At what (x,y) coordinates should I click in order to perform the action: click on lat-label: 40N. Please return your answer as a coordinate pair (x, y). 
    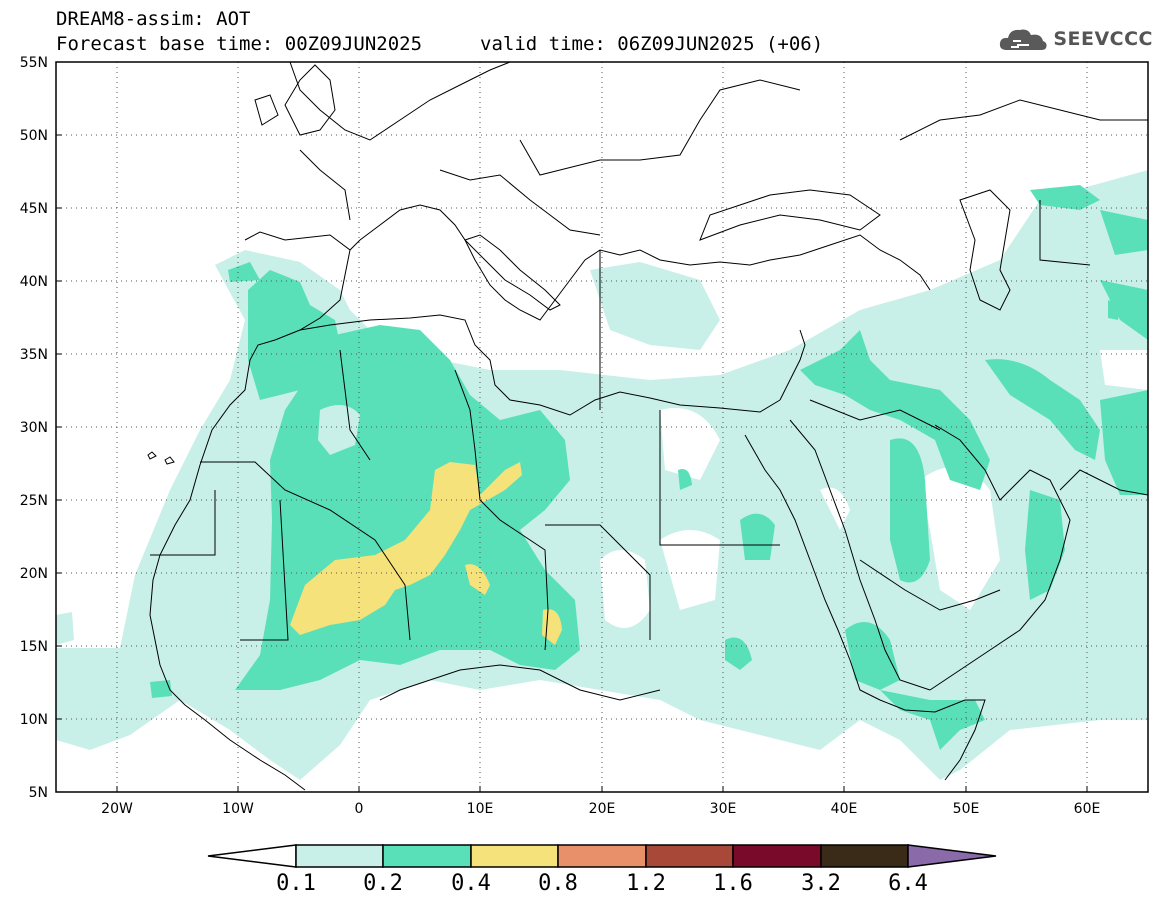
    Looking at the image, I should click on (34, 282).